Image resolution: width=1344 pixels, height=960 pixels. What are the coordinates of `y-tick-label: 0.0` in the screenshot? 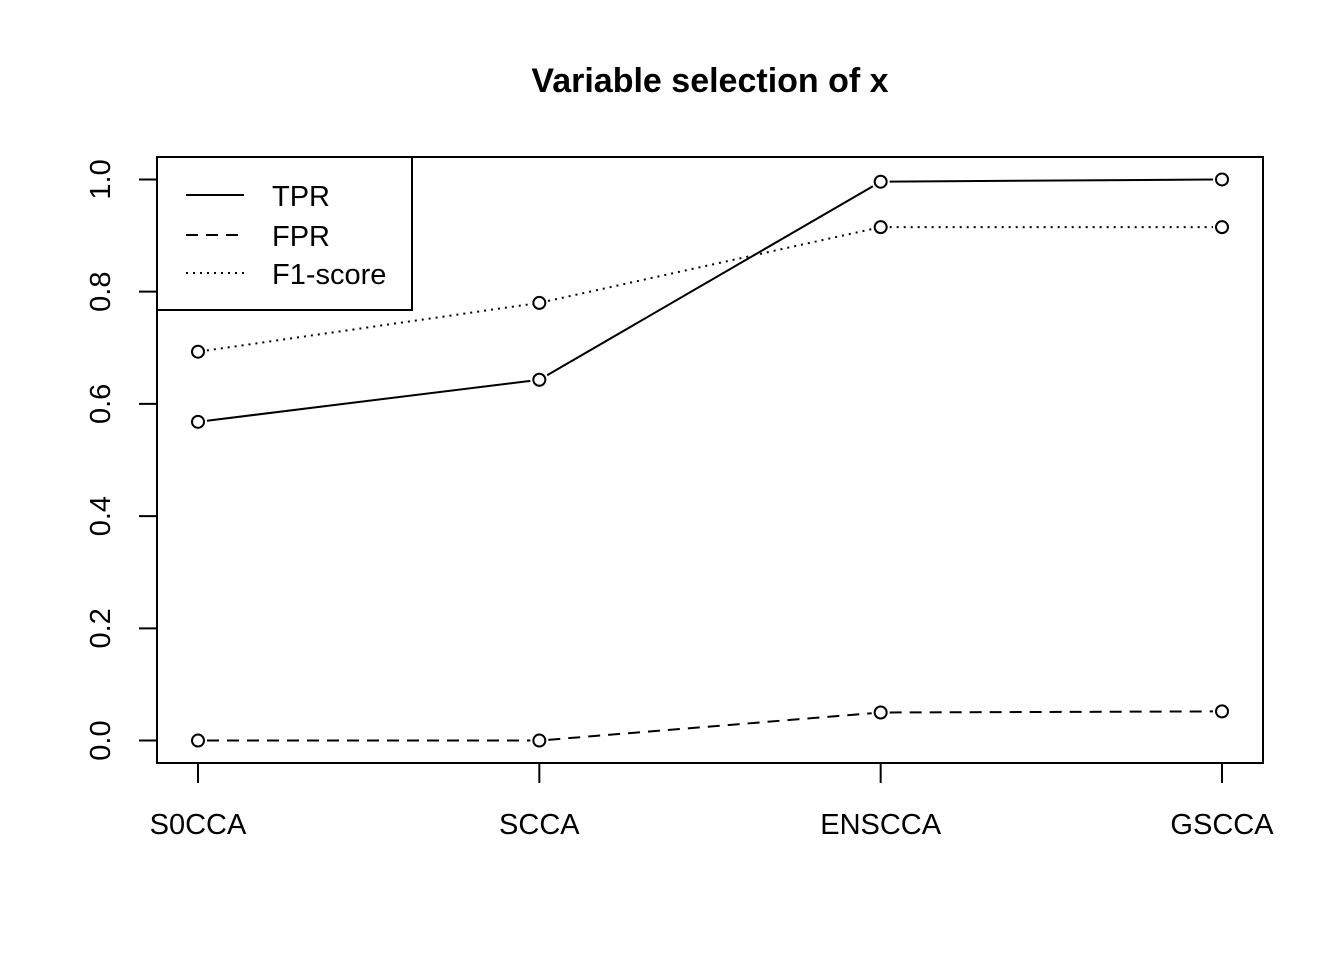 It's located at (101, 740).